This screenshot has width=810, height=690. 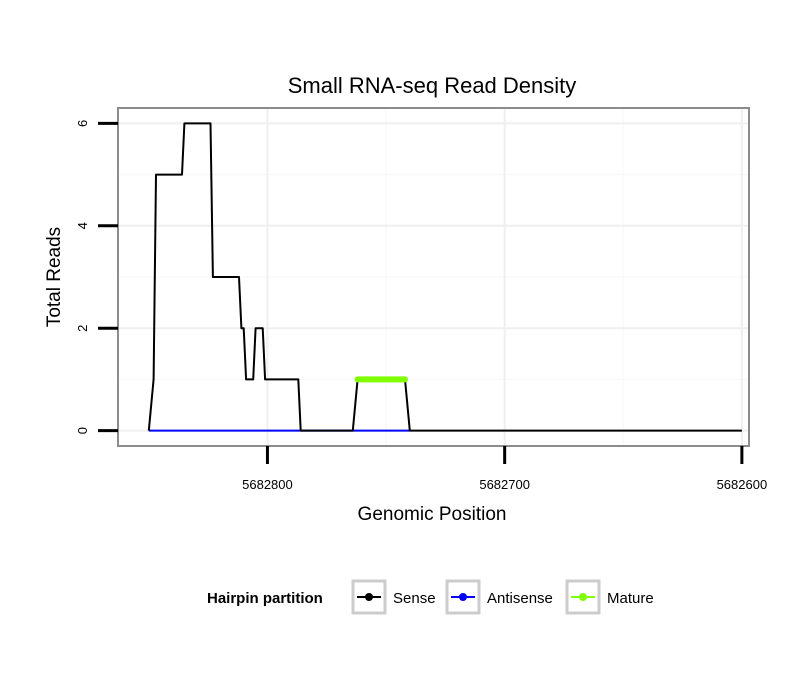 I want to click on legend-label: Sense, so click(x=414, y=598).